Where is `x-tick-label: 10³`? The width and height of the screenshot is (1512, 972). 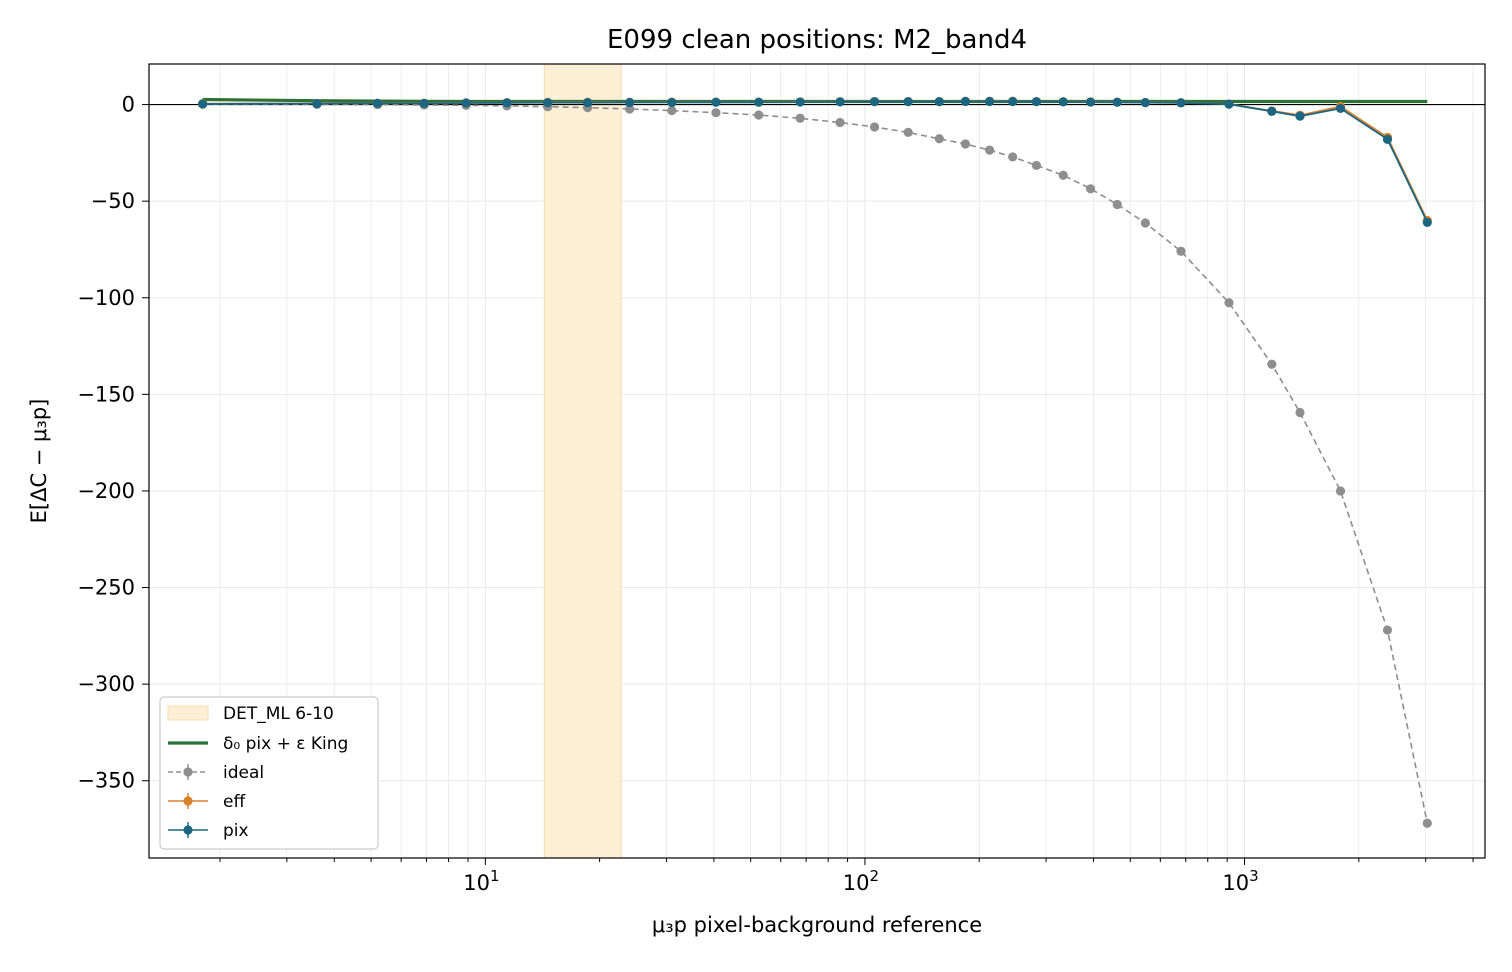 x-tick-label: 10³ is located at coordinates (1240, 881).